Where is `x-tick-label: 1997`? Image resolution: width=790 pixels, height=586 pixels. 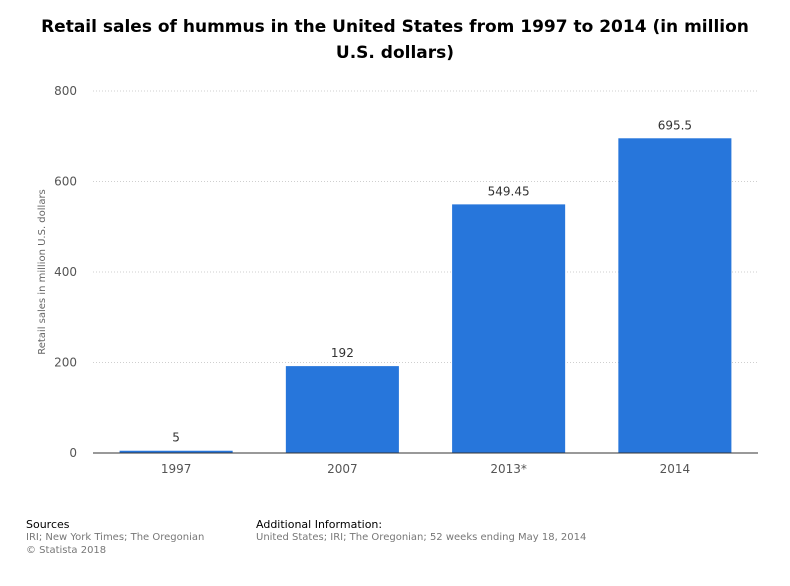 x-tick-label: 1997 is located at coordinates (176, 469).